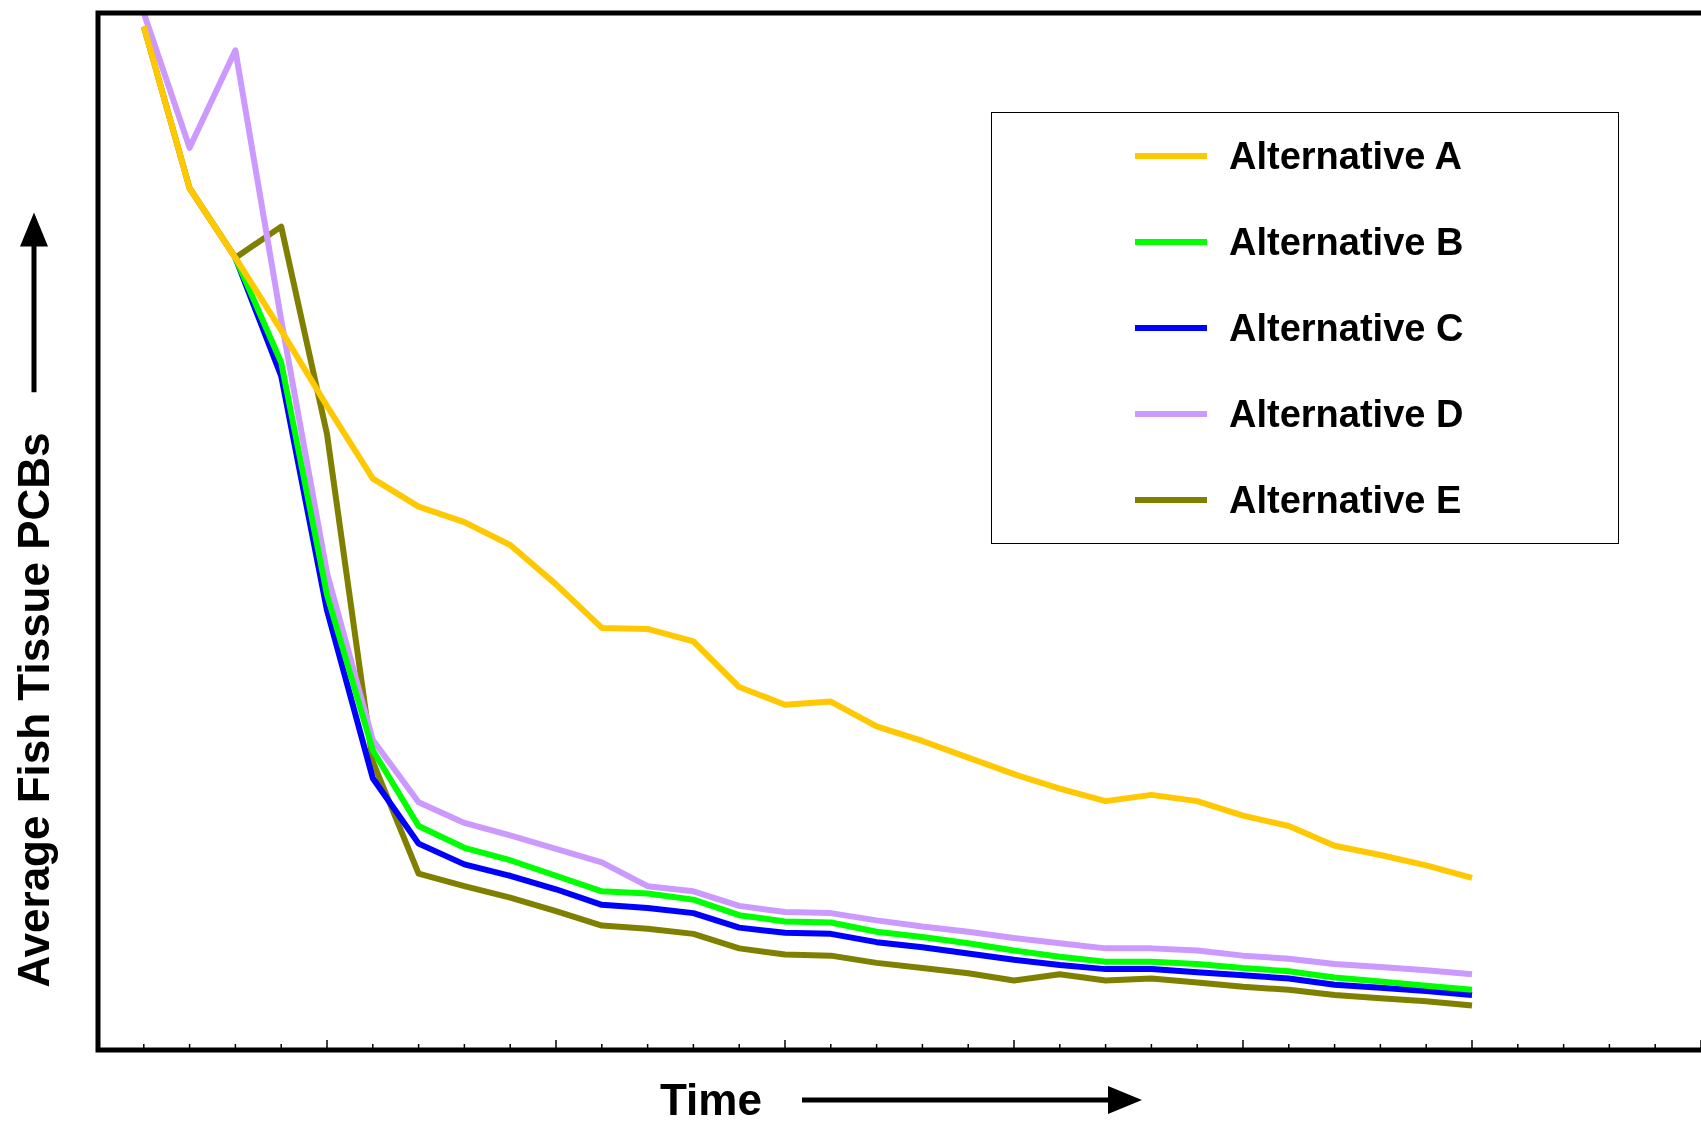 The height and width of the screenshot is (1127, 1701). Describe the element at coordinates (1345, 156) in the screenshot. I see `legend-label: Alternative A` at that location.